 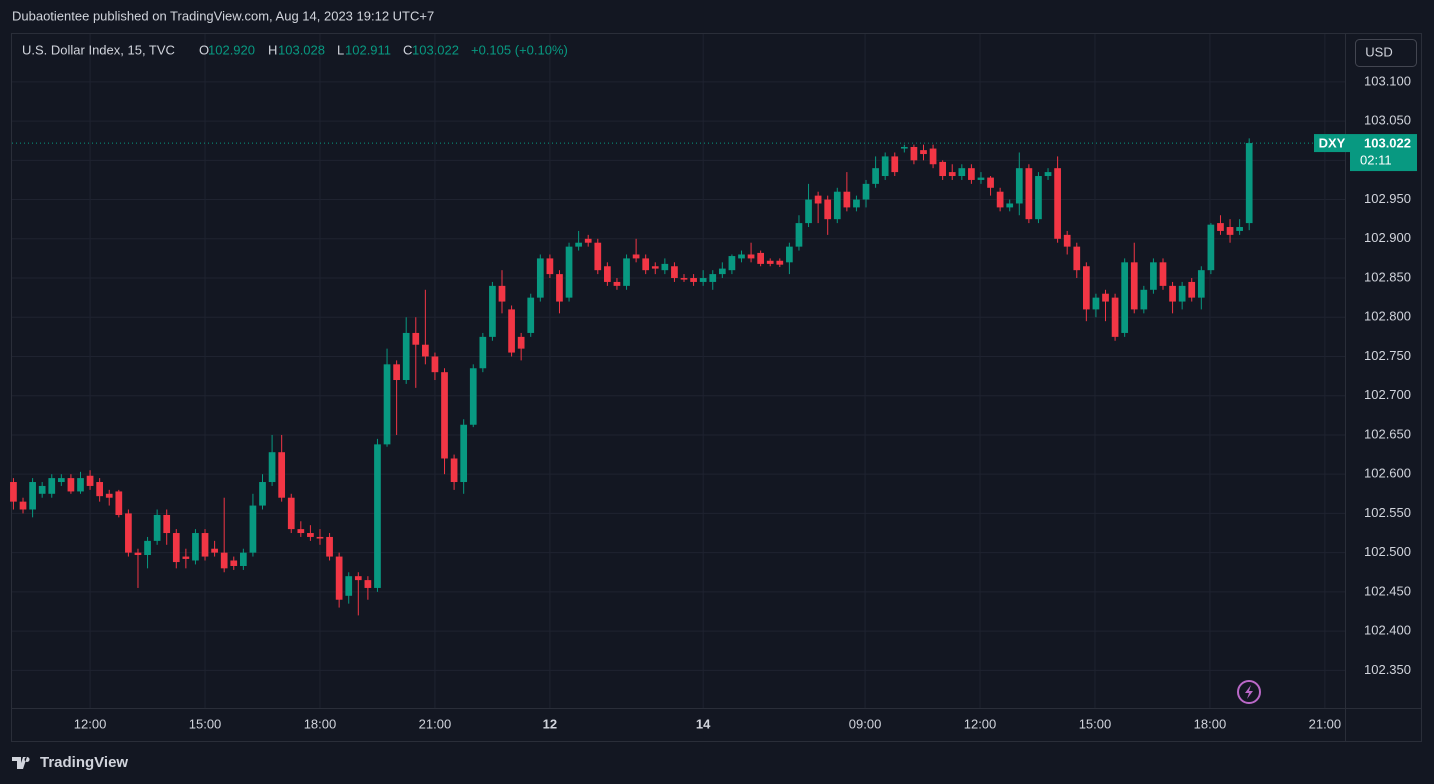 I want to click on y-tick-label: 102.600, so click(x=1387, y=473).